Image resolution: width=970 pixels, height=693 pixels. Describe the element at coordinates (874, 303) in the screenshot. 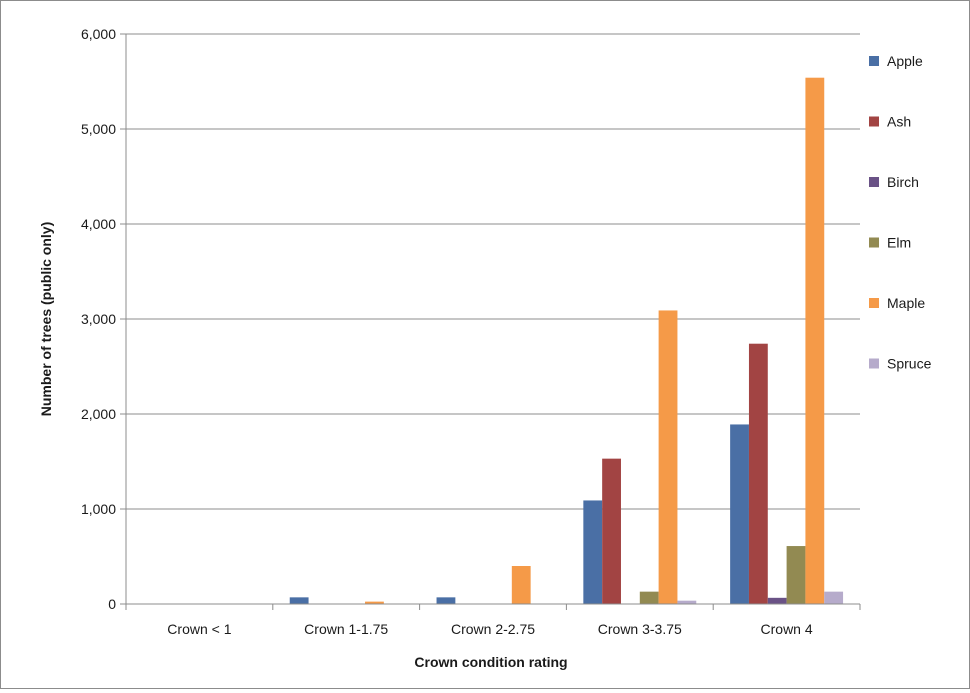

I see `legend-swatch-maple` at that location.